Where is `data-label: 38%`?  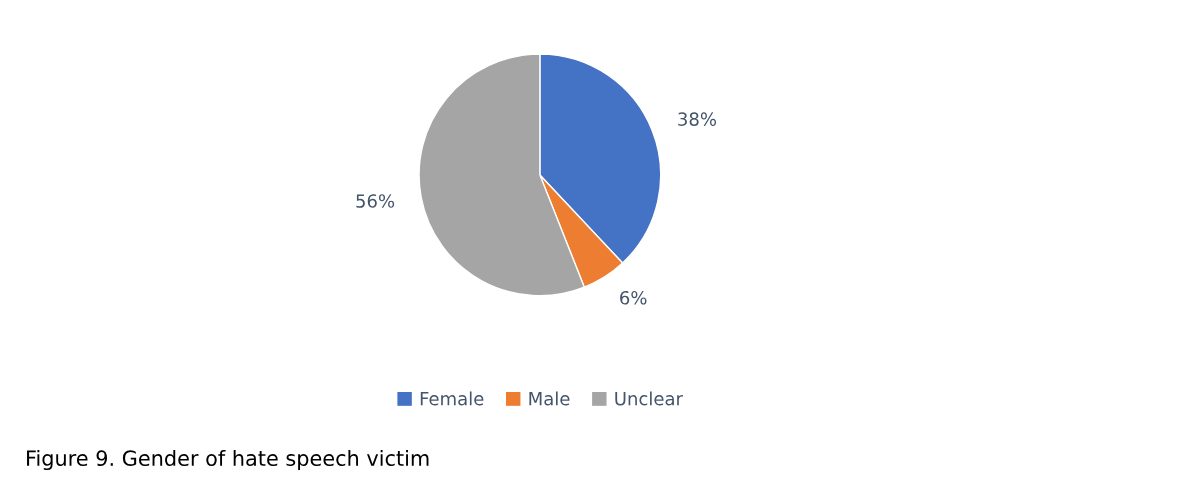
data-label: 38% is located at coordinates (697, 119).